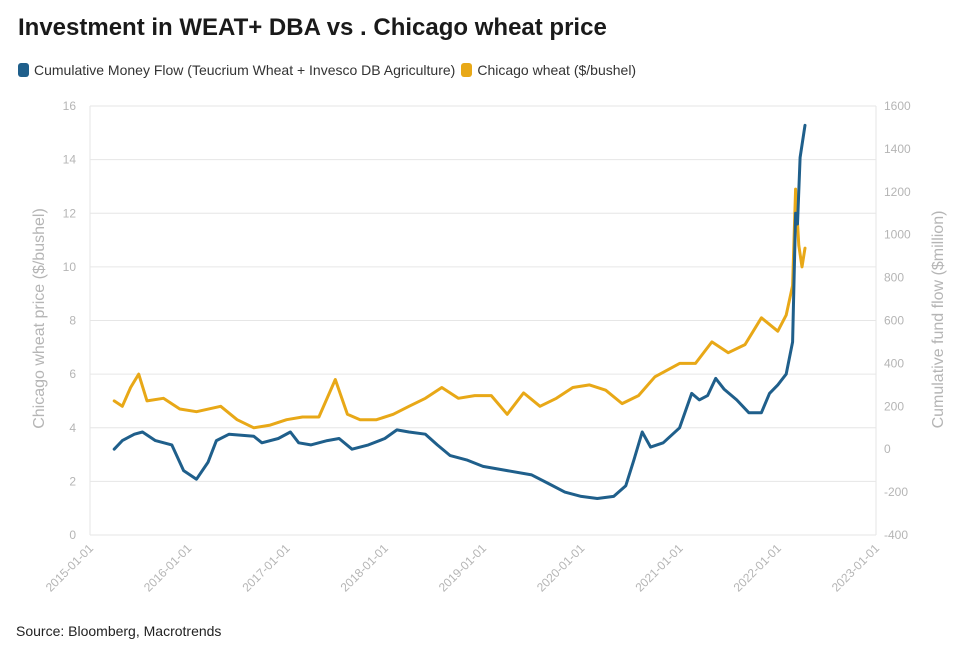 The height and width of the screenshot is (654, 980). I want to click on legend-item-wheat: Chicago wheat ($/bushel), so click(548, 70).